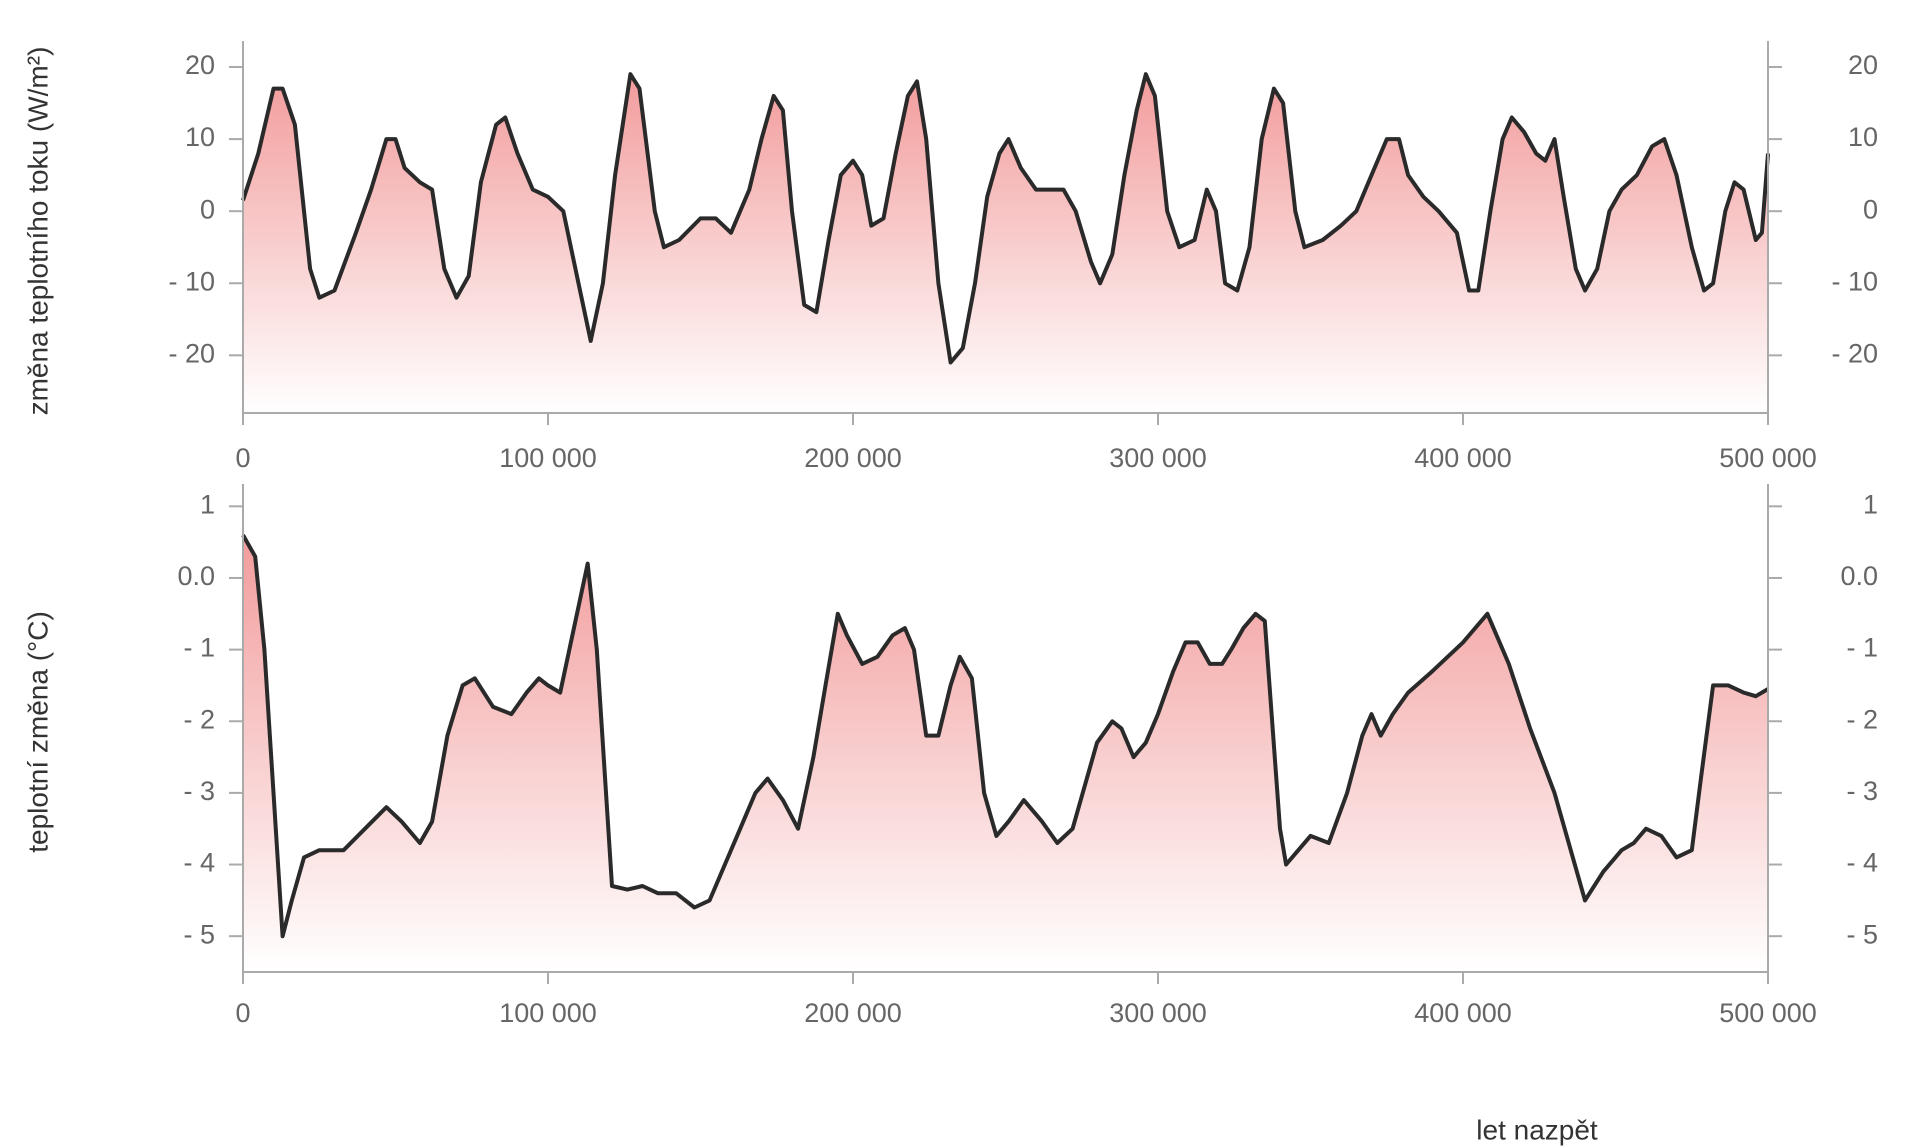 The width and height of the screenshot is (1905, 1147). Describe the element at coordinates (1863, 137) in the screenshot. I see `y-tick-label-right: 10` at that location.